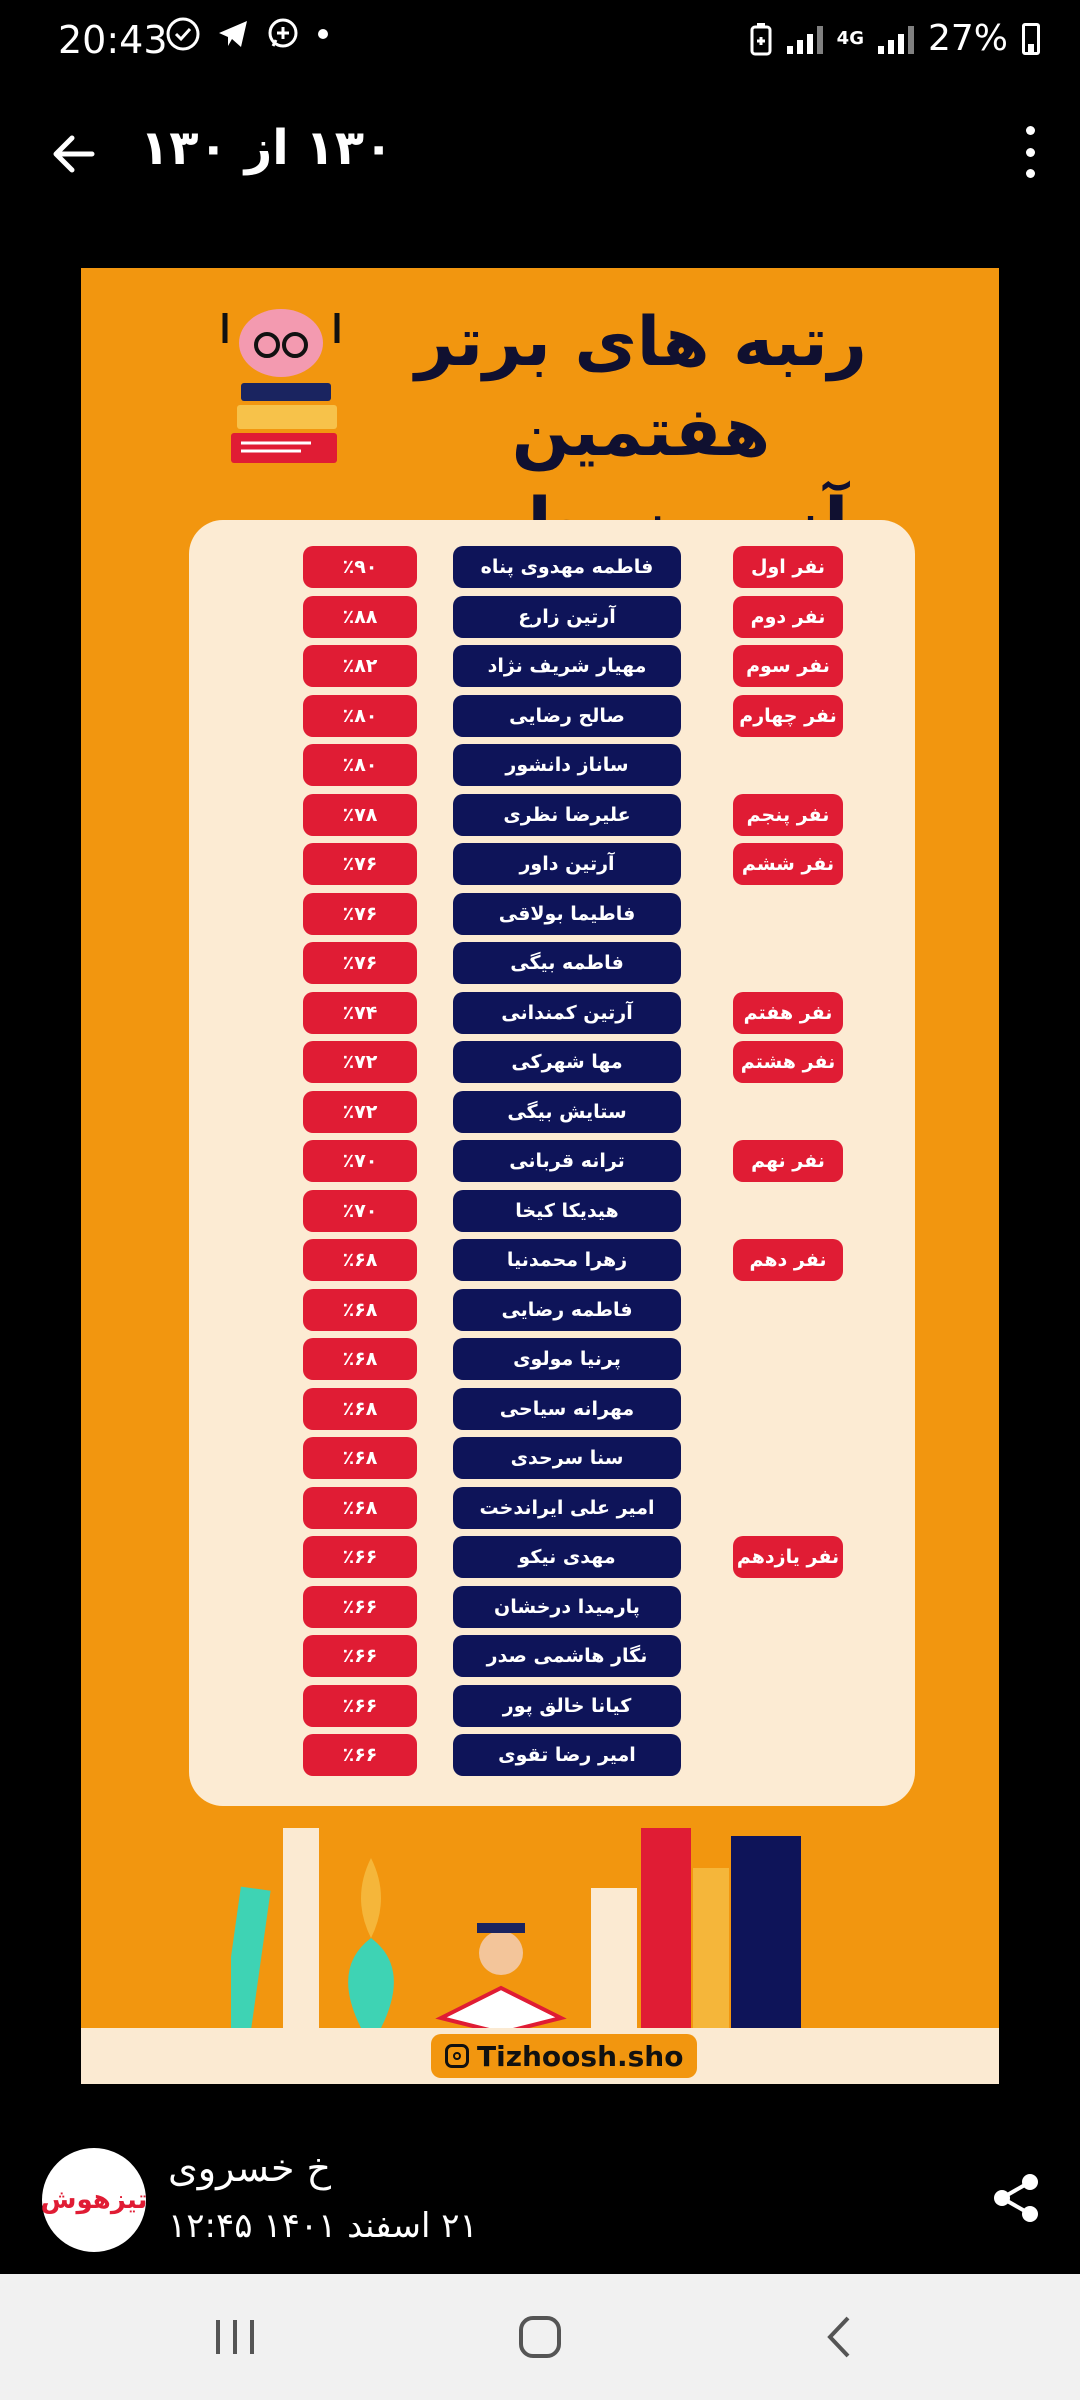 This screenshot has height=2400, width=1080. What do you see at coordinates (567, 715) in the screenshot?
I see `student-name: صالح رضایی` at bounding box center [567, 715].